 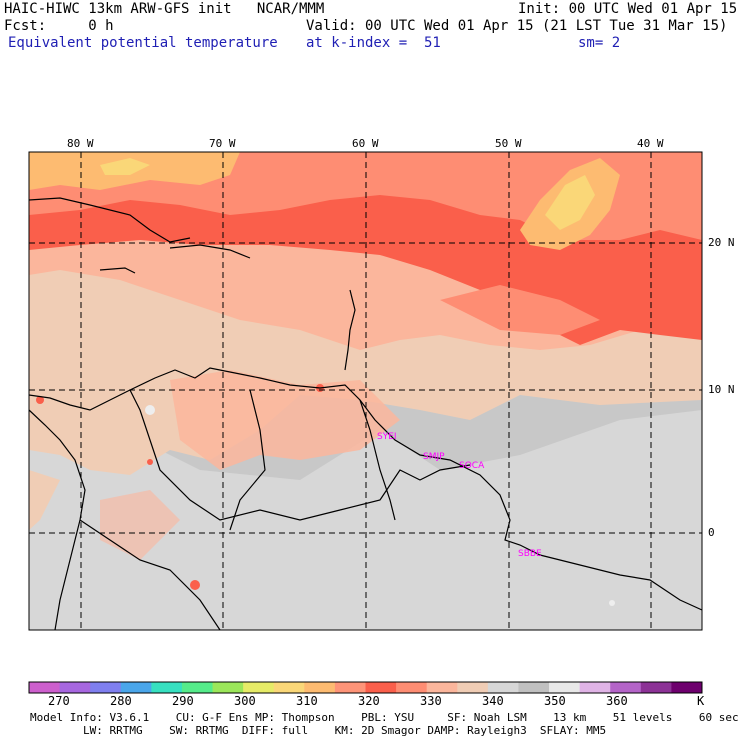 I want to click on colorbar-label-350: 350, so click(x=555, y=701).